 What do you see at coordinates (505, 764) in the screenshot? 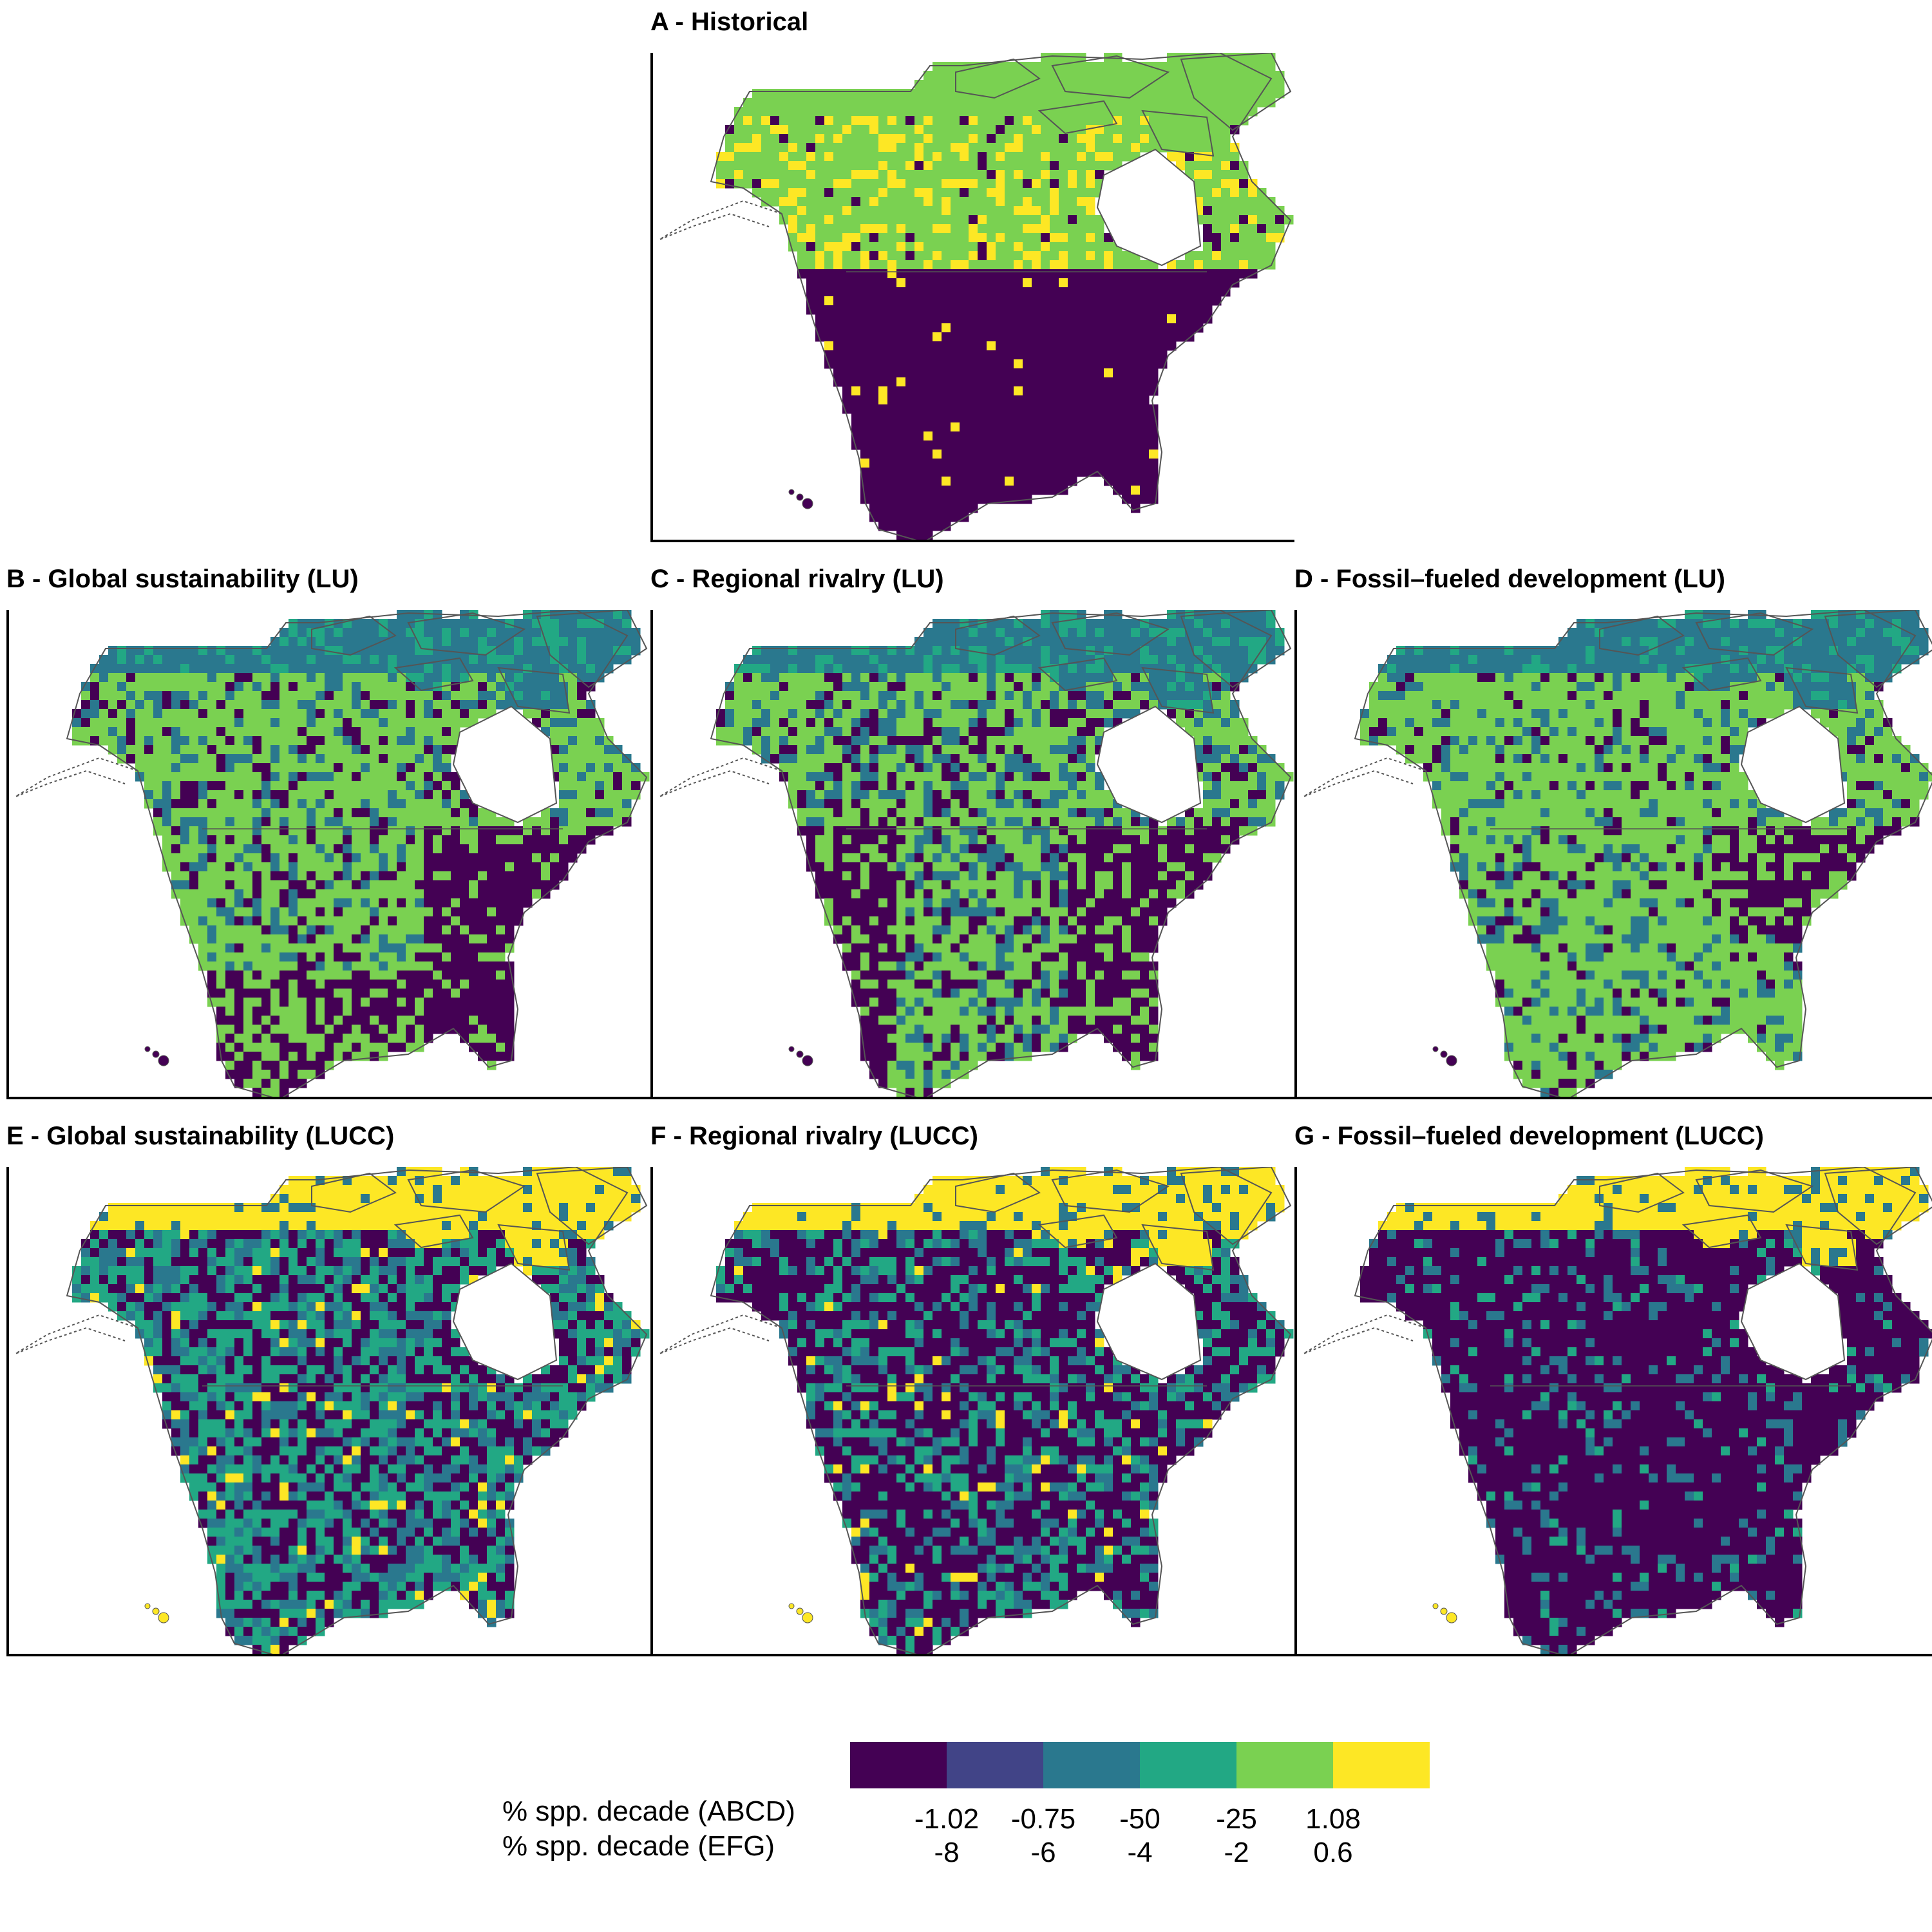
I see `hudson-bay-shape` at bounding box center [505, 764].